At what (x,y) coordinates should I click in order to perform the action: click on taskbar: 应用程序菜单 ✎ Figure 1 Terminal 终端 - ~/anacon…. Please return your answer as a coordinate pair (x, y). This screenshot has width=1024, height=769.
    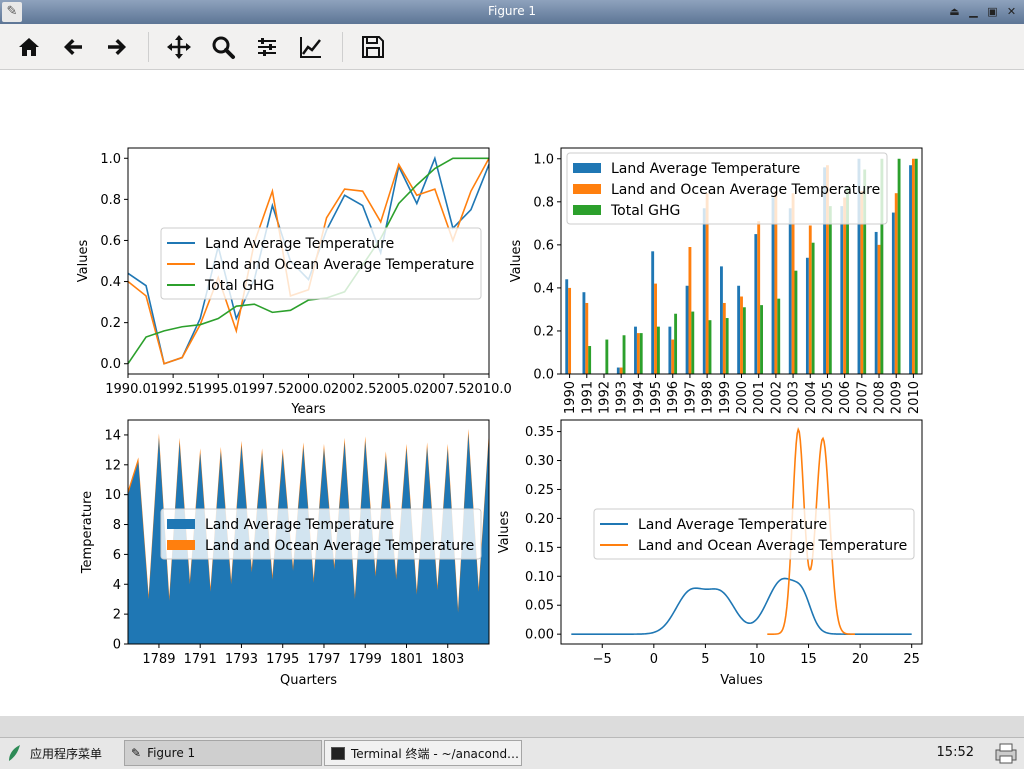
    Looking at the image, I should click on (512, 753).